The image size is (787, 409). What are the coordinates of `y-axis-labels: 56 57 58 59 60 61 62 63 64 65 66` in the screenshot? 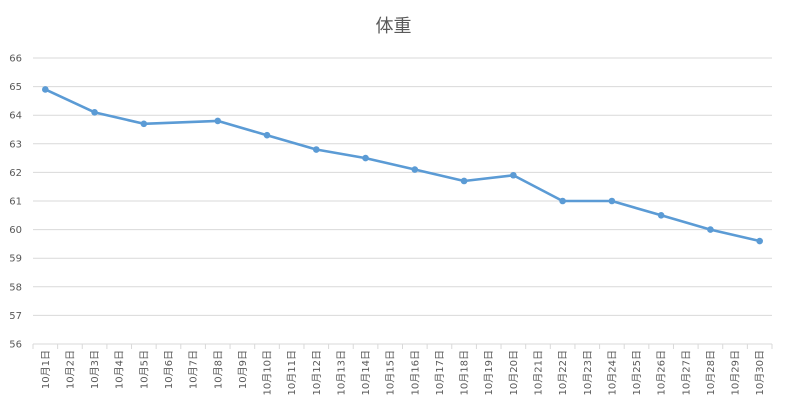 It's located at (15, 202).